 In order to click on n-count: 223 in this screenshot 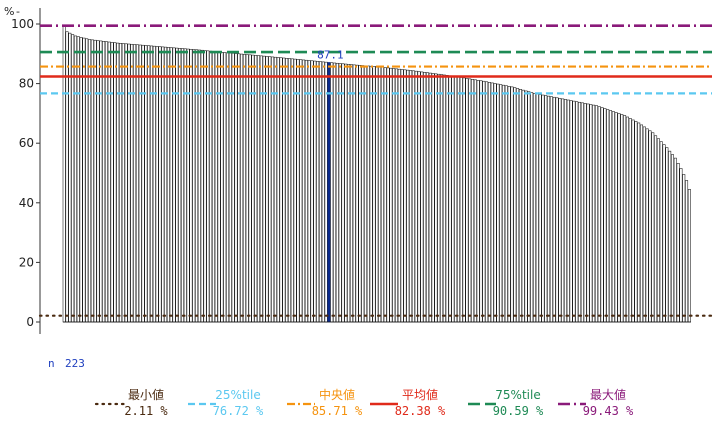, I will do `click(75, 363)`.